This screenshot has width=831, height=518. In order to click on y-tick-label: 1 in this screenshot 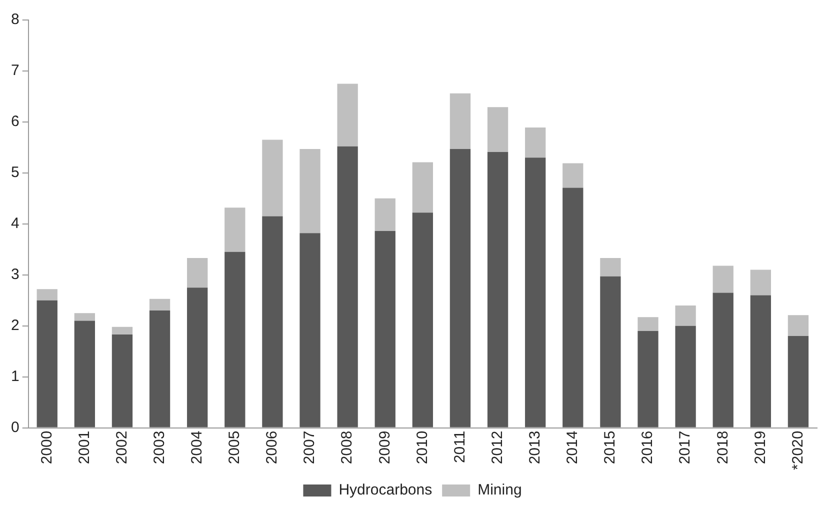, I will do `click(15, 376)`.